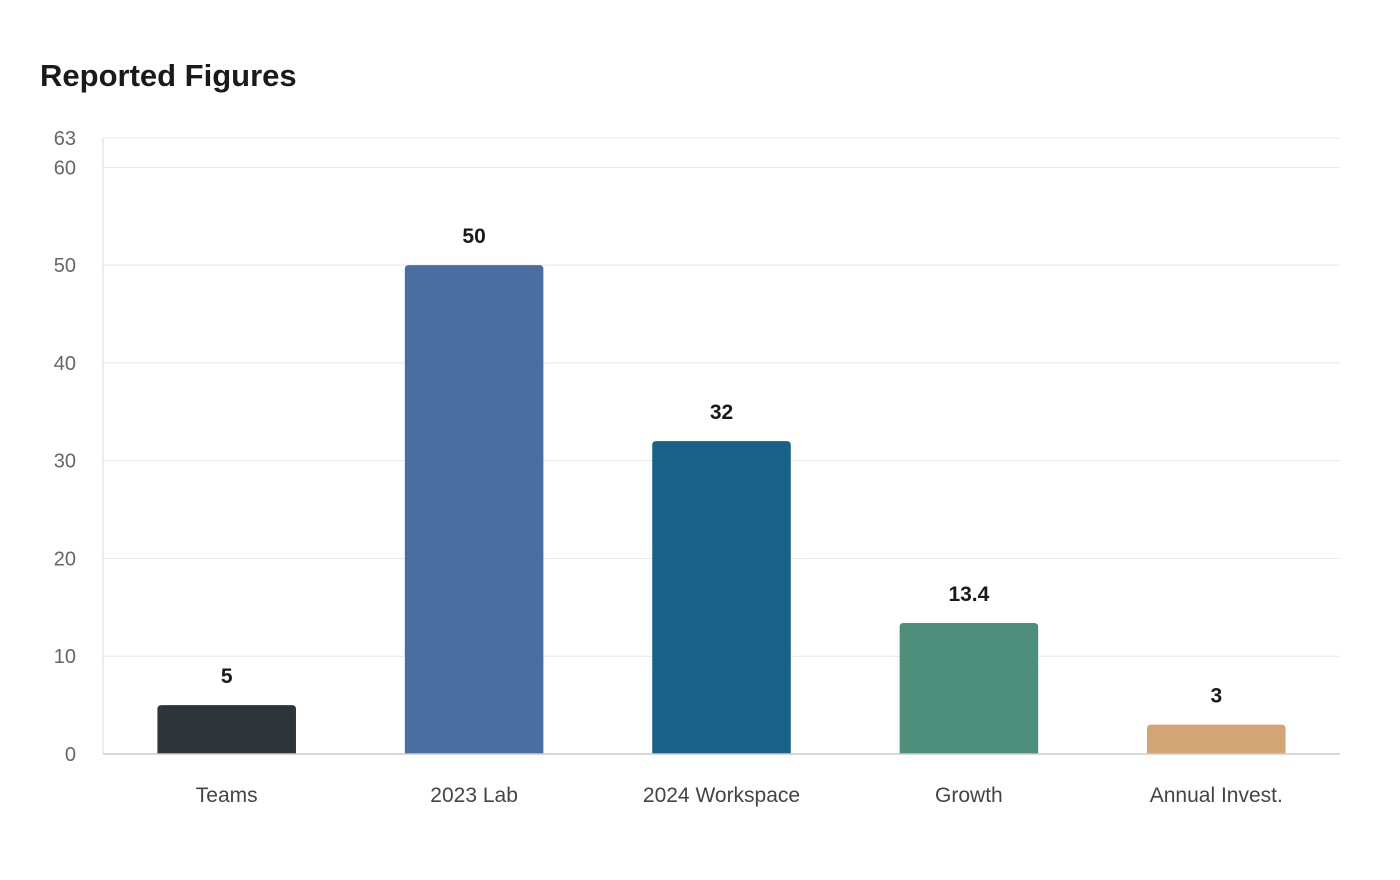 The image size is (1400, 880). I want to click on data-label: 32, so click(721, 412).